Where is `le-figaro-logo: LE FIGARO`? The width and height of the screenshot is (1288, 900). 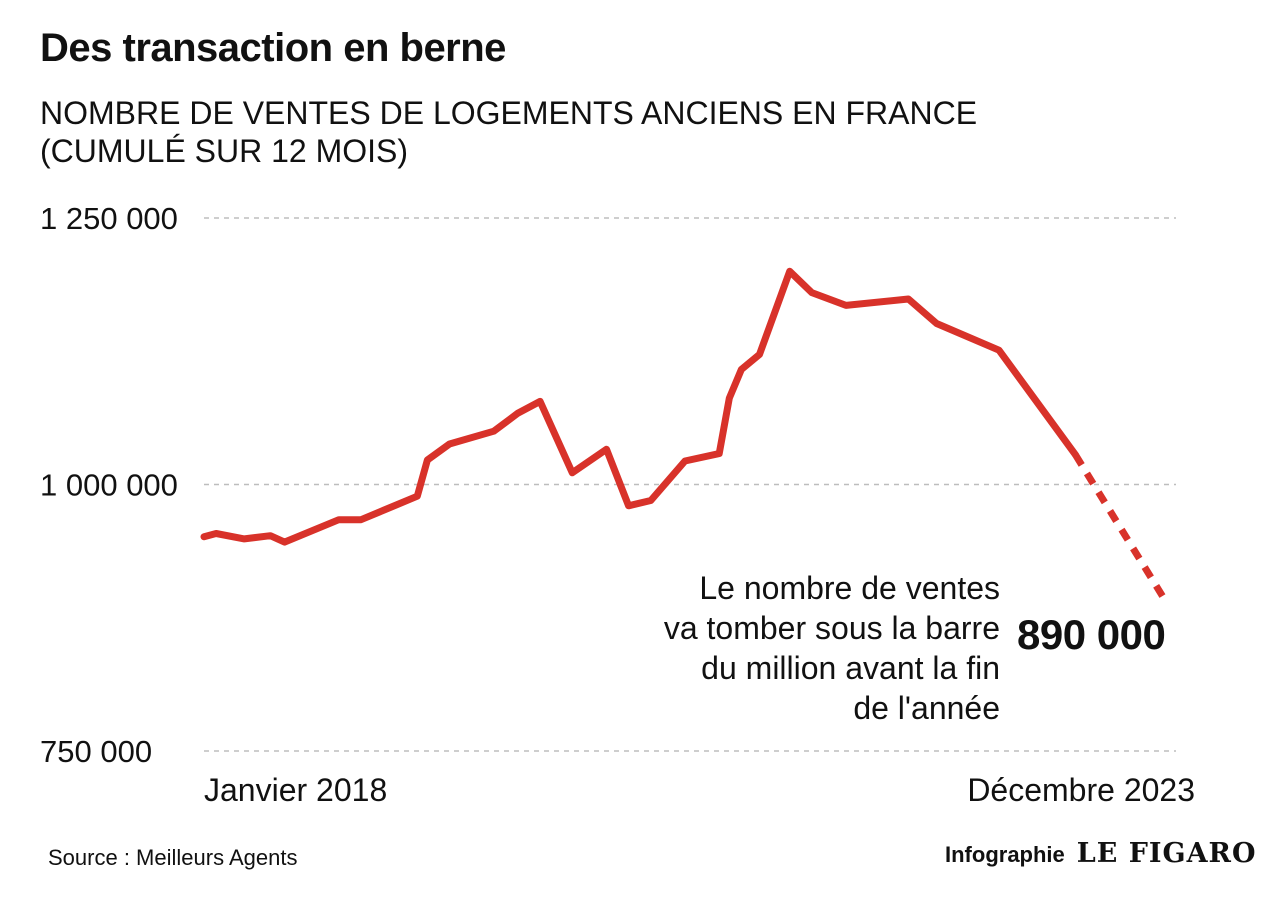 le-figaro-logo: LE FIGARO is located at coordinates (1166, 853).